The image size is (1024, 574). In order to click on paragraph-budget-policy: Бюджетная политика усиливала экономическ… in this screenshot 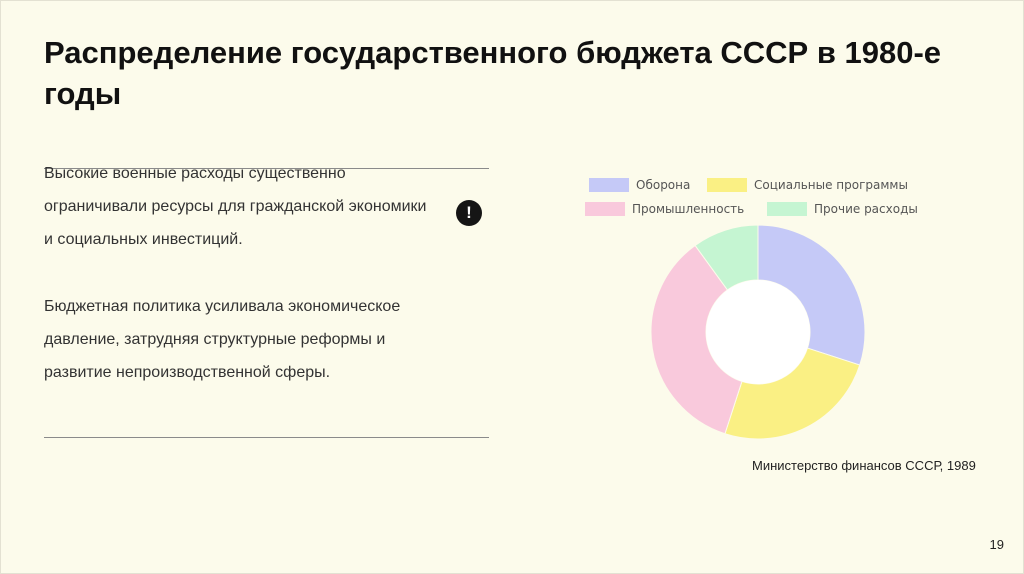, I will do `click(222, 339)`.